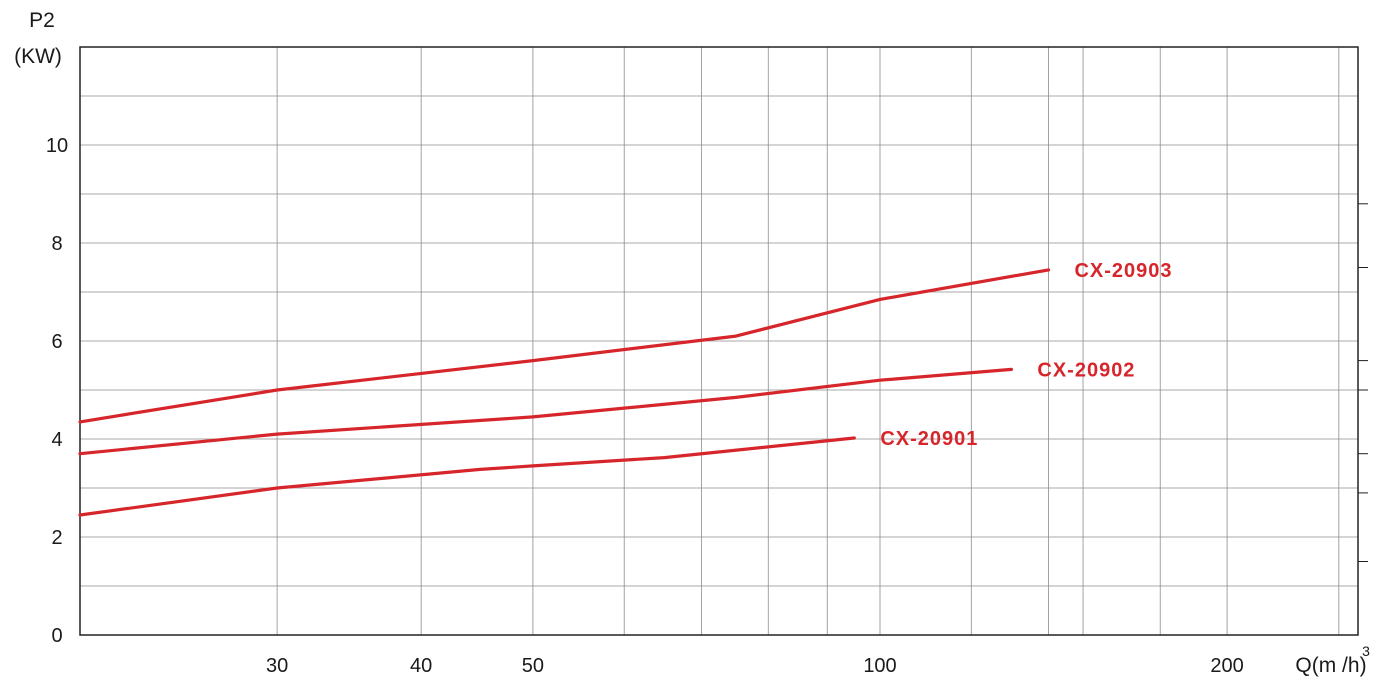  Describe the element at coordinates (879, 666) in the screenshot. I see `x-tick-label: 100` at that location.